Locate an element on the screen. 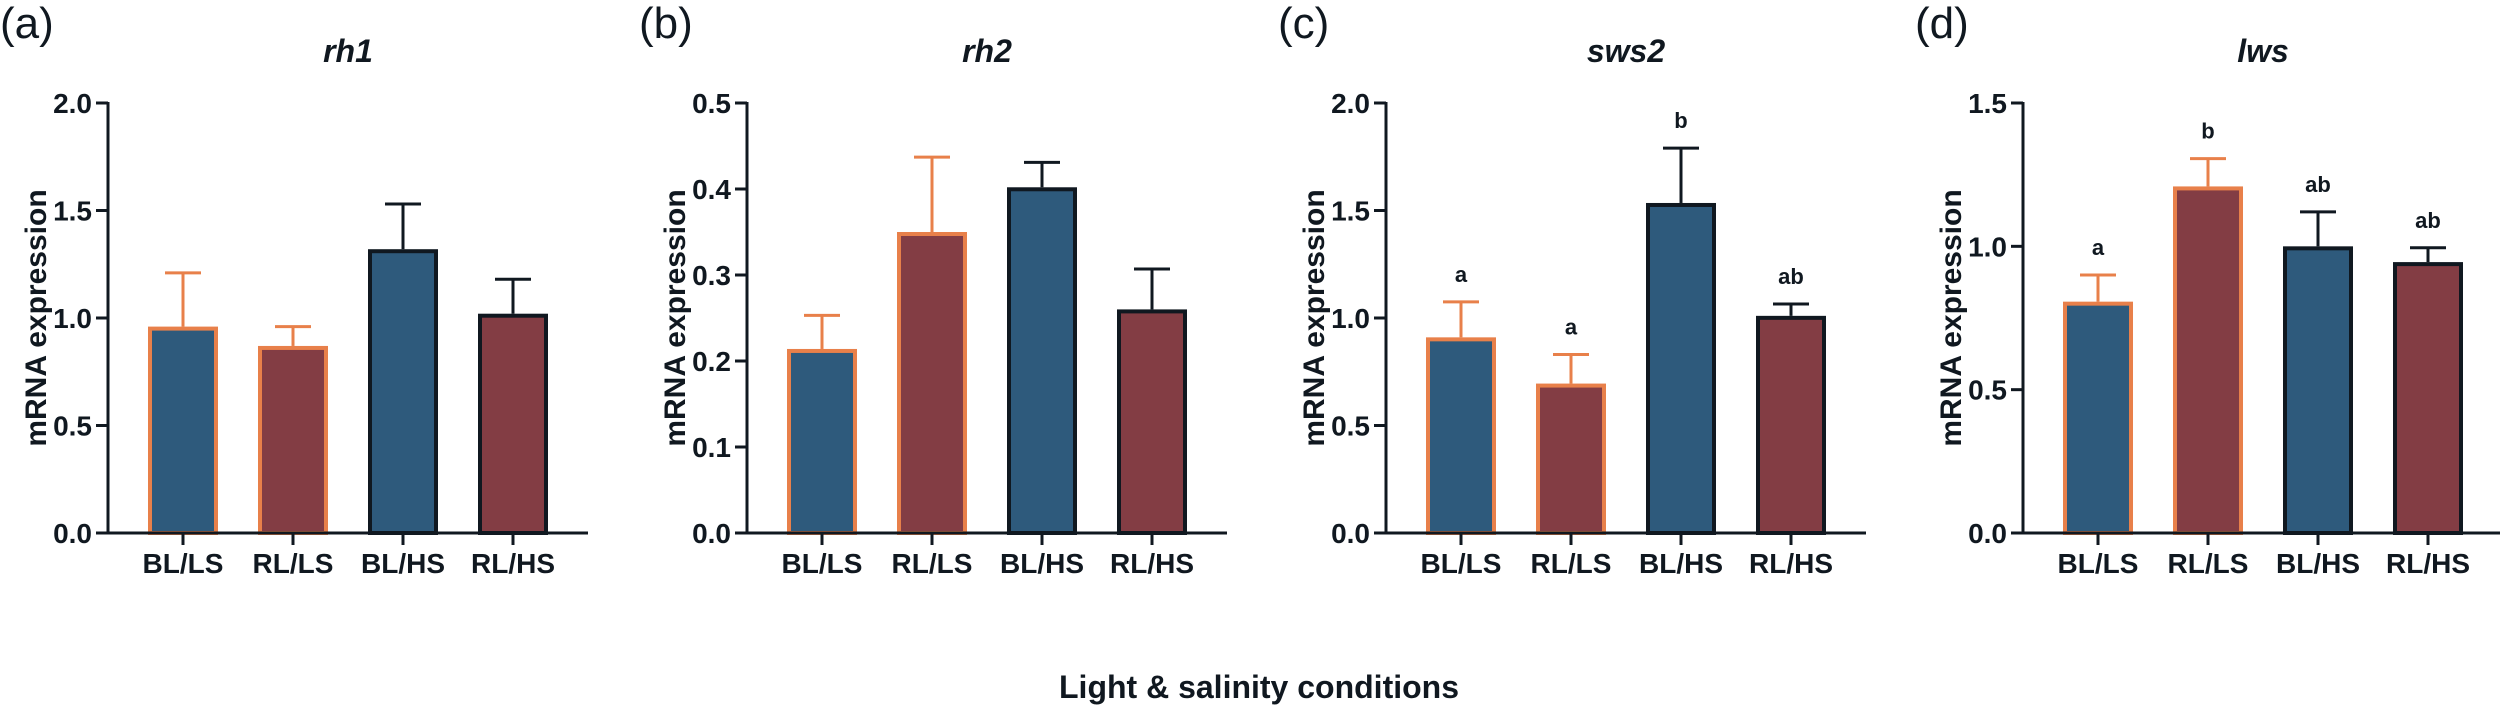 This screenshot has height=710, width=2500. panel-title: rh2 is located at coordinates (987, 51).